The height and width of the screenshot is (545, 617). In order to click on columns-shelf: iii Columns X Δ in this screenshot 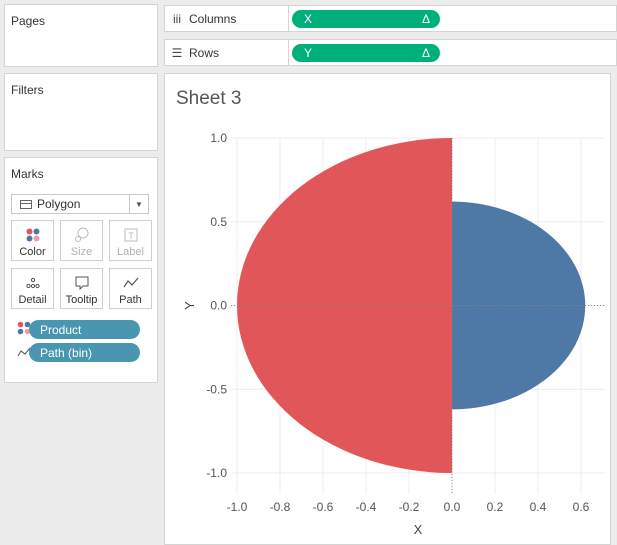, I will do `click(390, 18)`.